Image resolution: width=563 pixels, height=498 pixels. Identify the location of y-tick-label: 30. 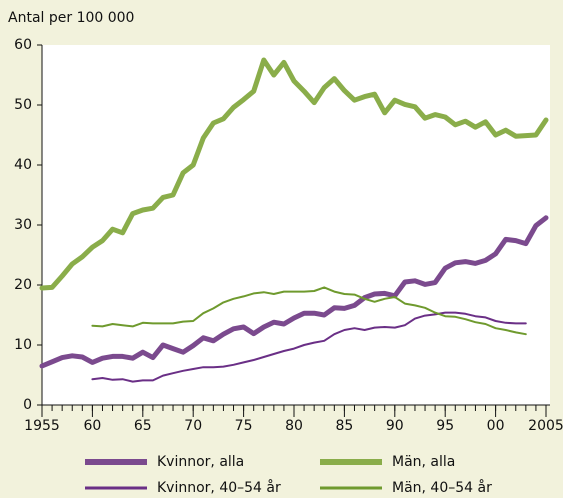
(23, 225).